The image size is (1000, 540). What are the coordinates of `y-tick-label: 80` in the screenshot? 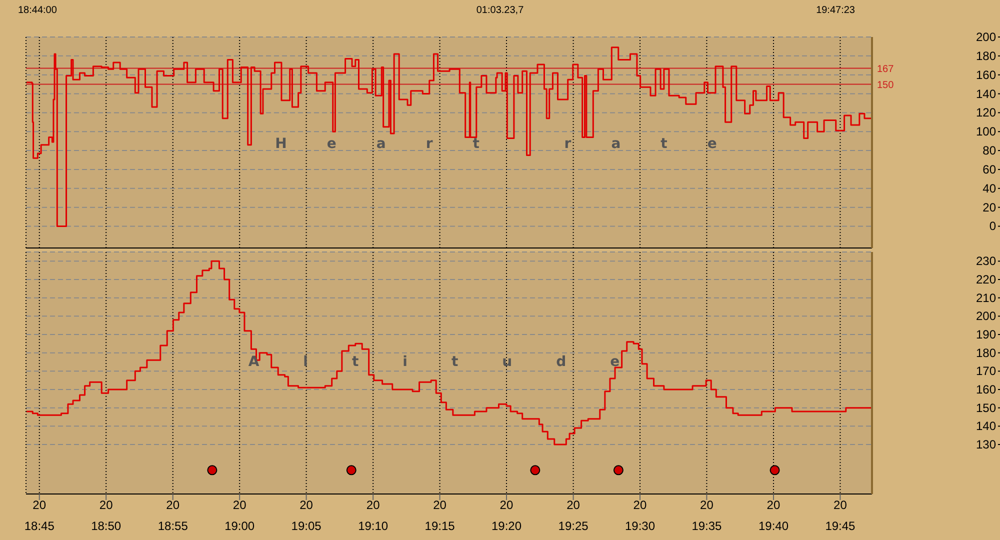 It's located at (989, 151).